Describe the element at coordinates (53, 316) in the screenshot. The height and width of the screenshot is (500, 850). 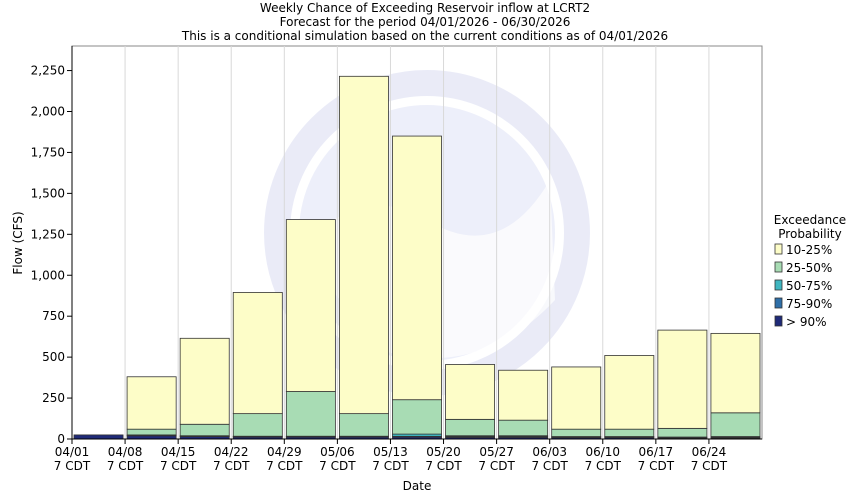
I see `y-tick-label: 750` at that location.